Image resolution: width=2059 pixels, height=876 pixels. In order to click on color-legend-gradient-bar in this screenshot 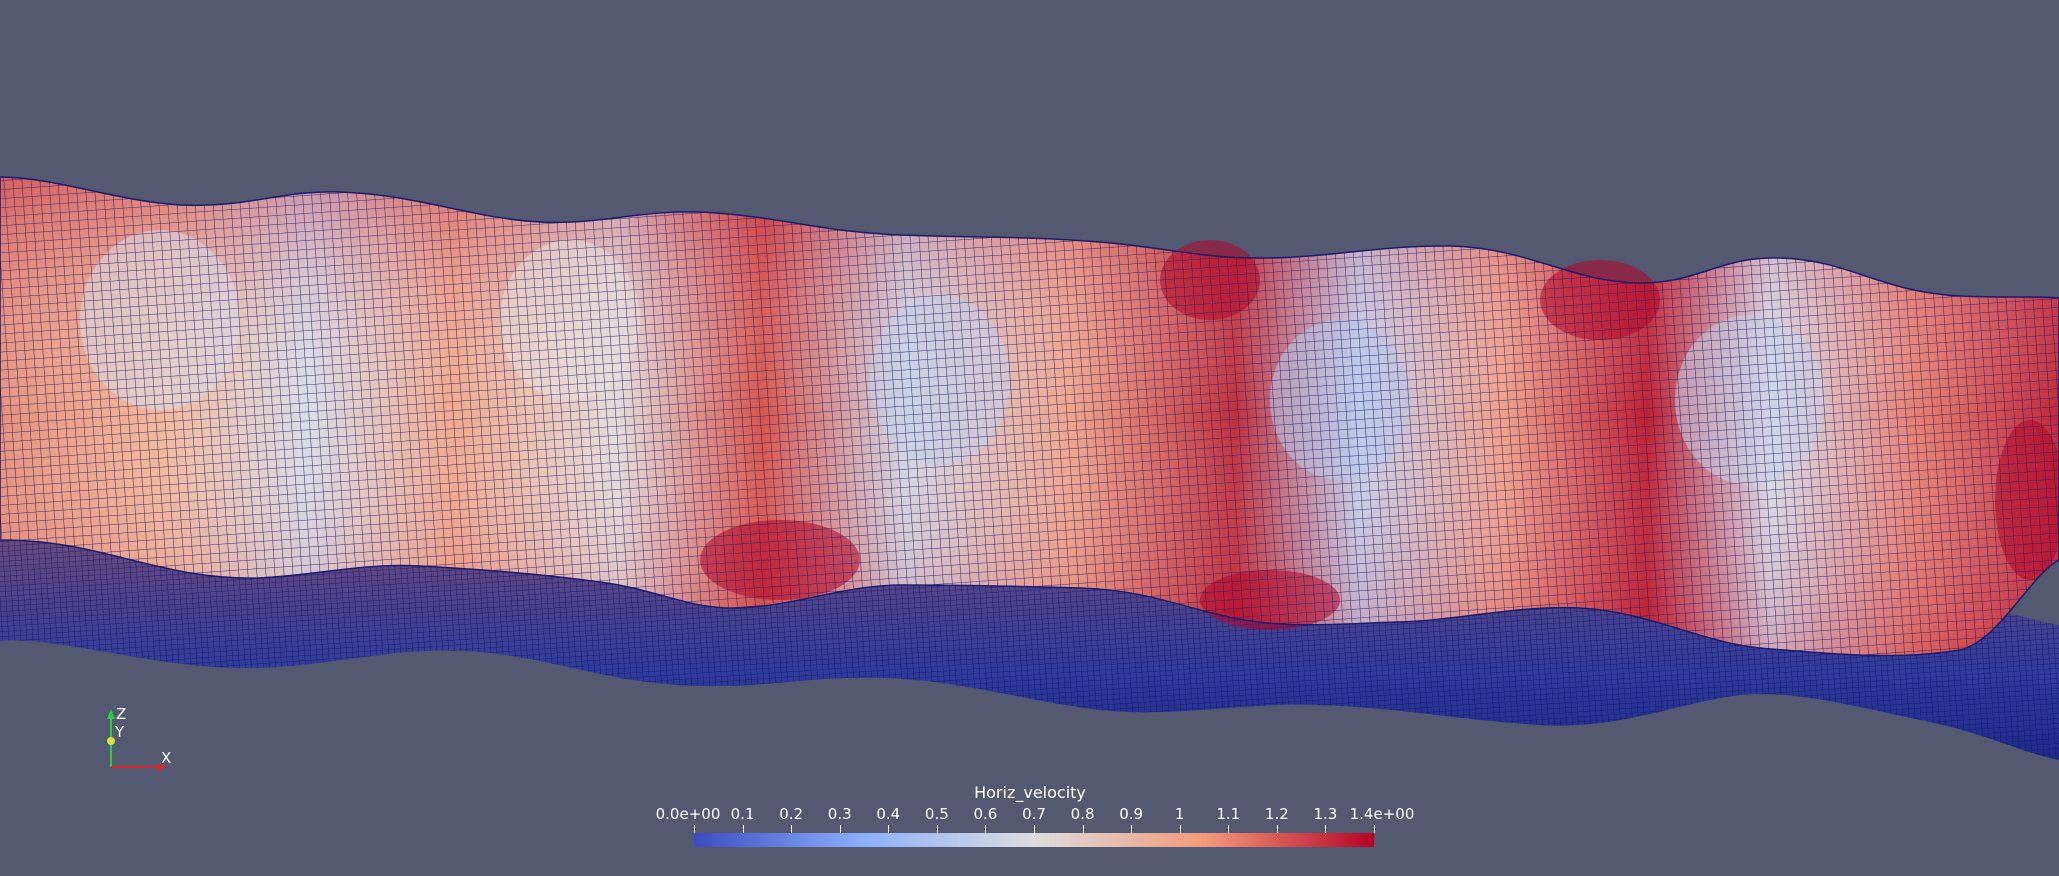, I will do `click(1034, 840)`.